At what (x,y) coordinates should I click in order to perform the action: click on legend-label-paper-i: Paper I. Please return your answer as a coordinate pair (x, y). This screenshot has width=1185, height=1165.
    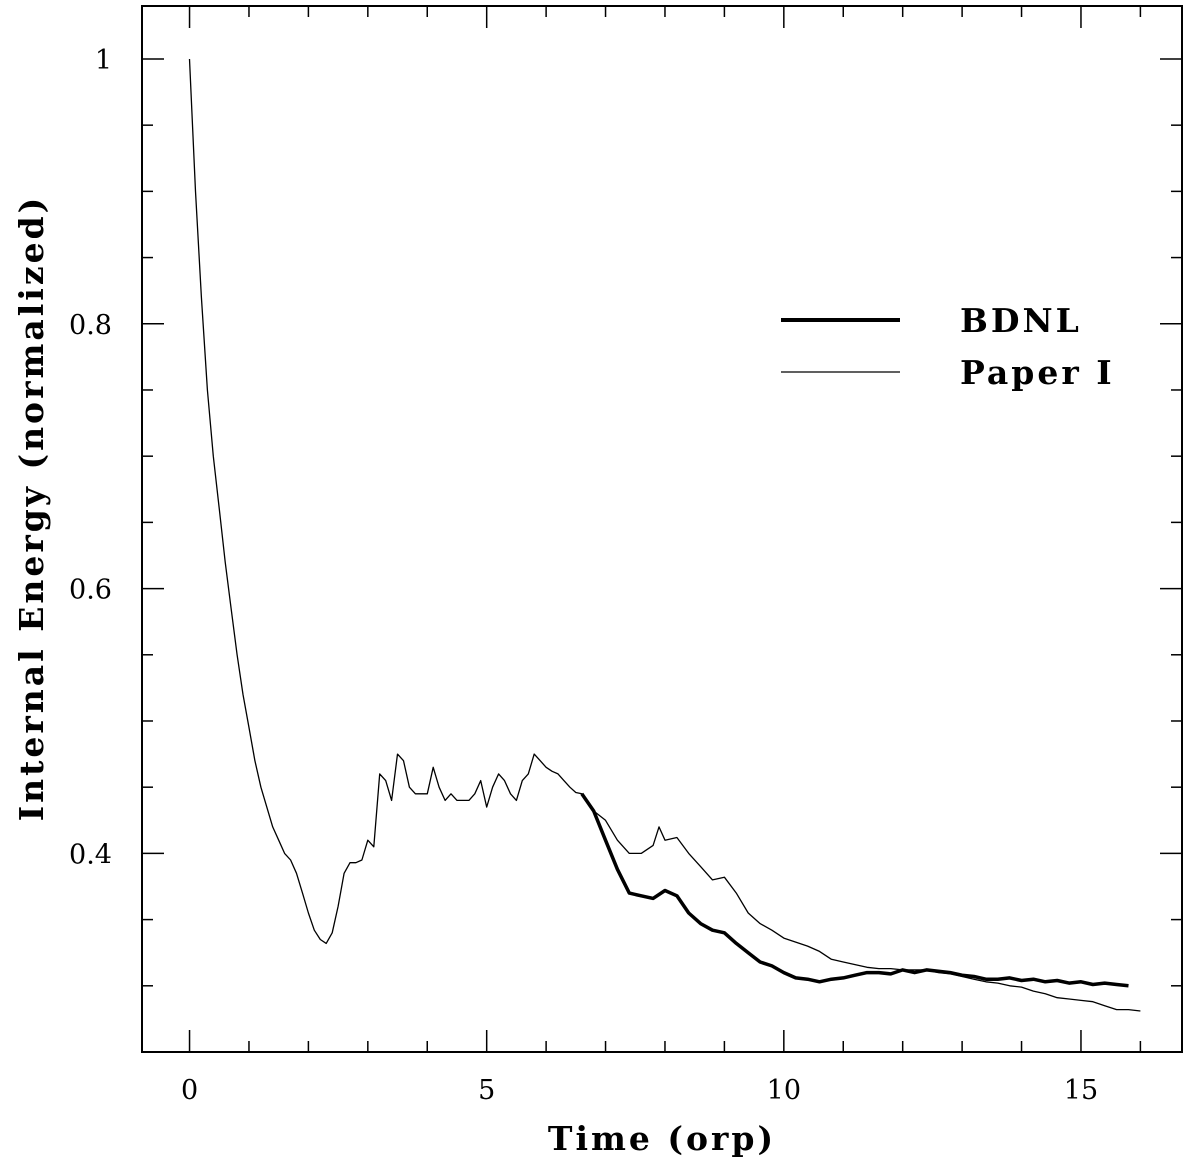
    Looking at the image, I should click on (1037, 372).